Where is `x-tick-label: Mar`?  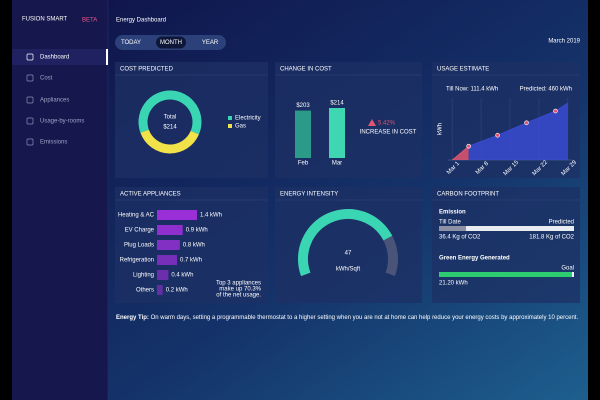 x-tick-label: Mar is located at coordinates (337, 164).